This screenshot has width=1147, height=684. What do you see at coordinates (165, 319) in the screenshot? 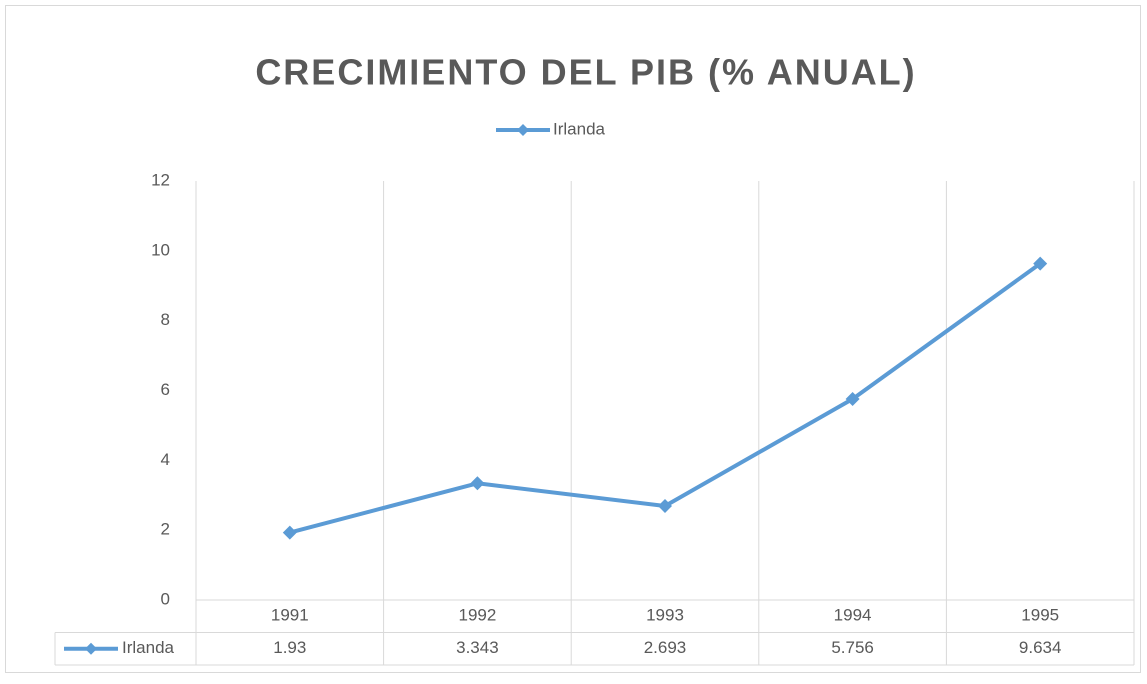
I see `y-tick-label: 8` at bounding box center [165, 319].